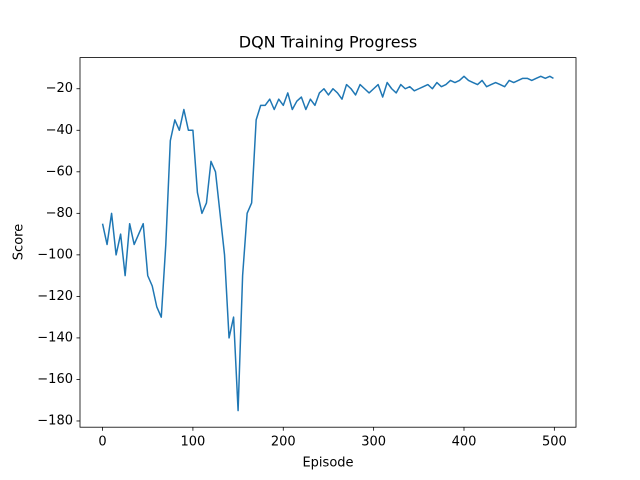 The height and width of the screenshot is (480, 640). What do you see at coordinates (373, 442) in the screenshot?
I see `x-tick-label: 300` at bounding box center [373, 442].